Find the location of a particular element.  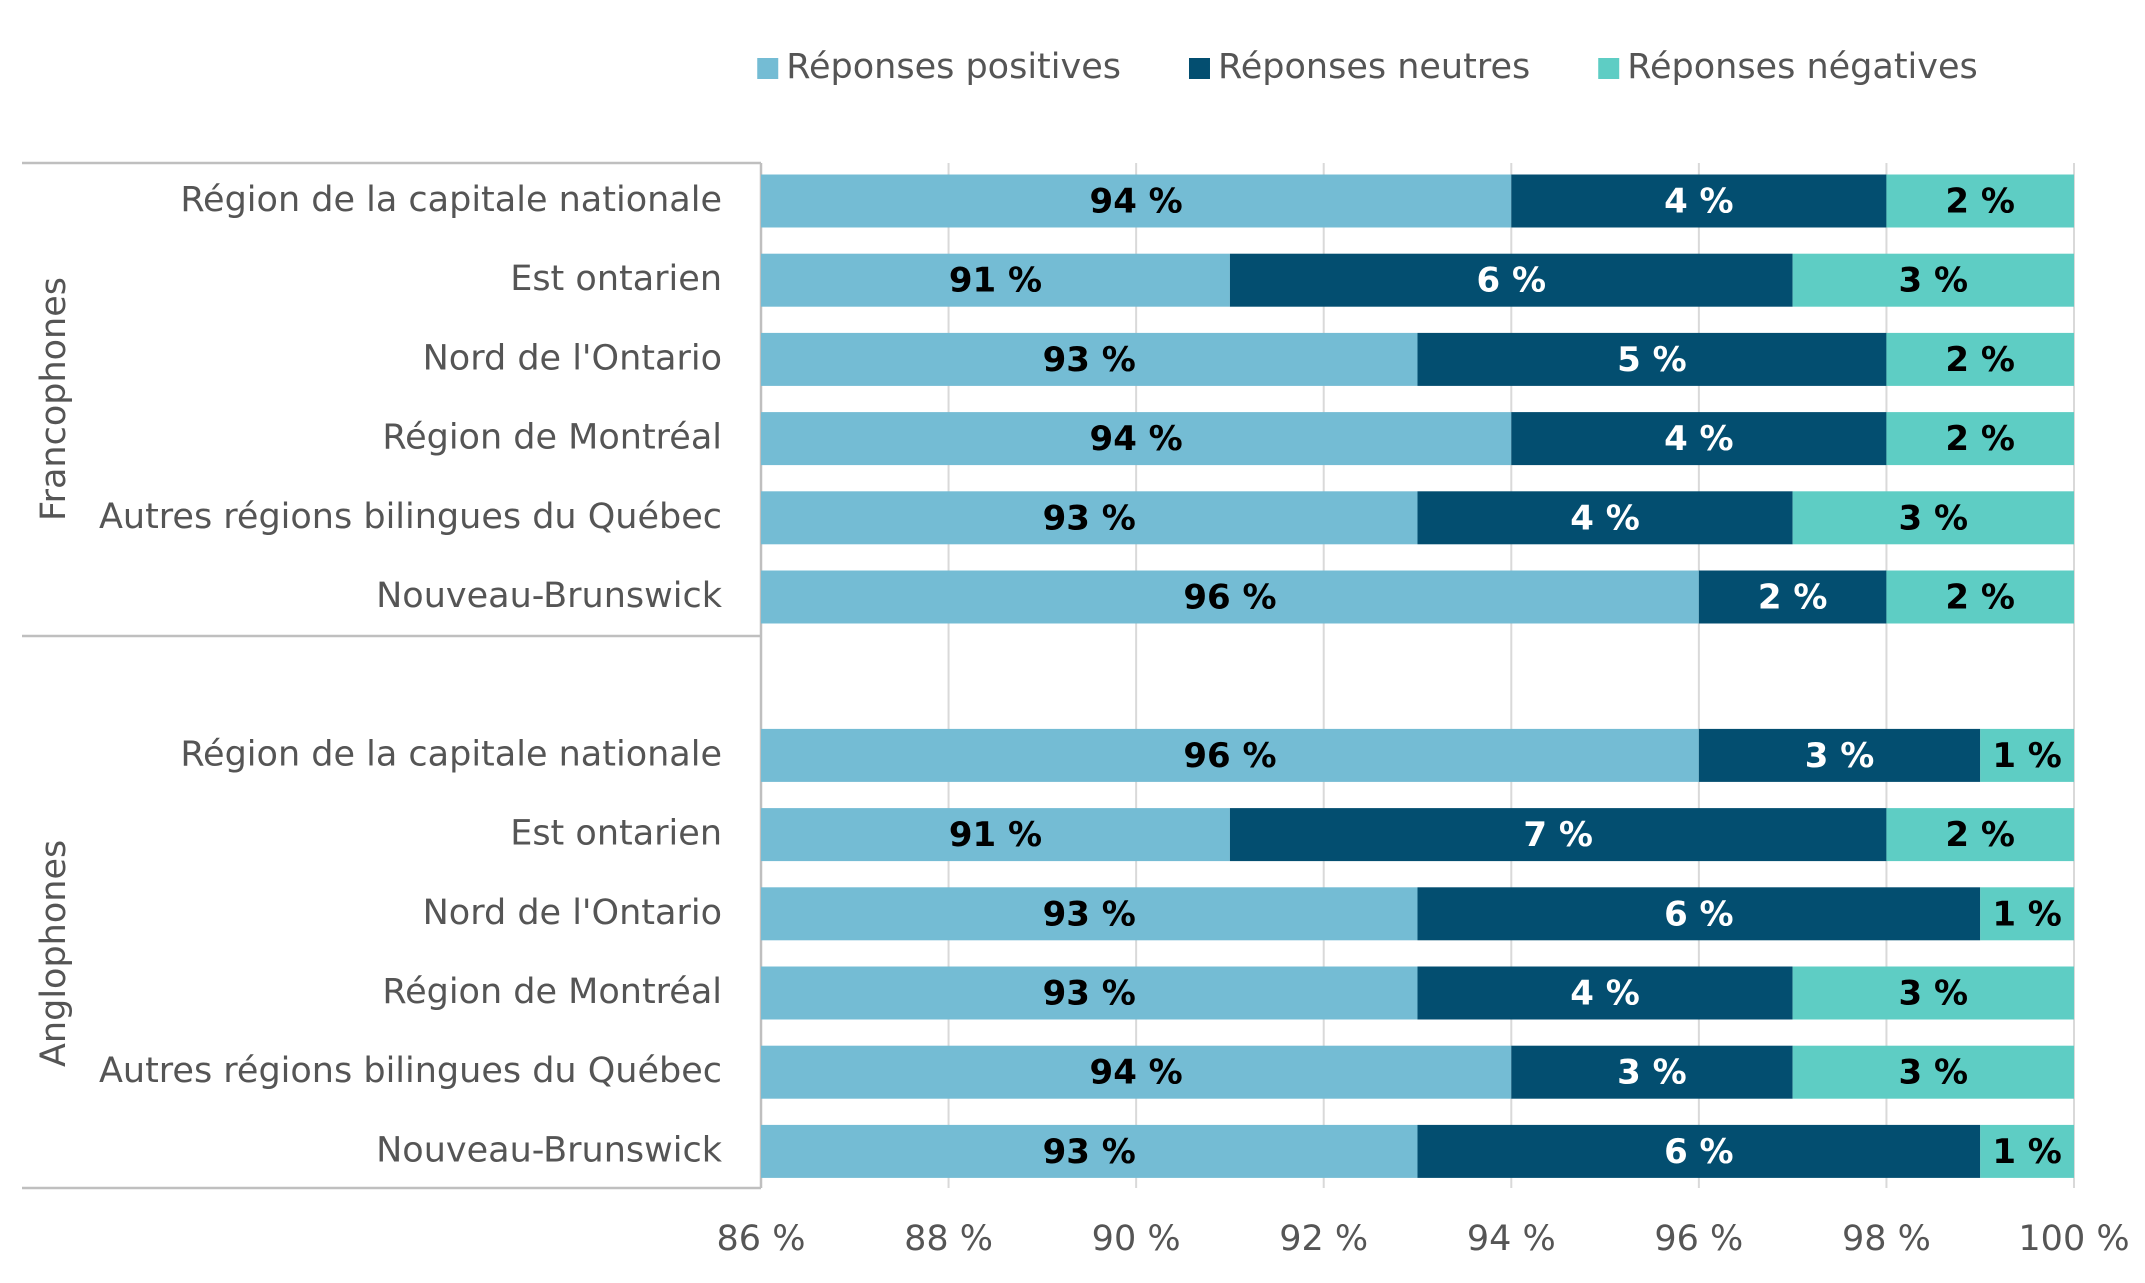

x-tick-label: 96 % is located at coordinates (1698, 1239).